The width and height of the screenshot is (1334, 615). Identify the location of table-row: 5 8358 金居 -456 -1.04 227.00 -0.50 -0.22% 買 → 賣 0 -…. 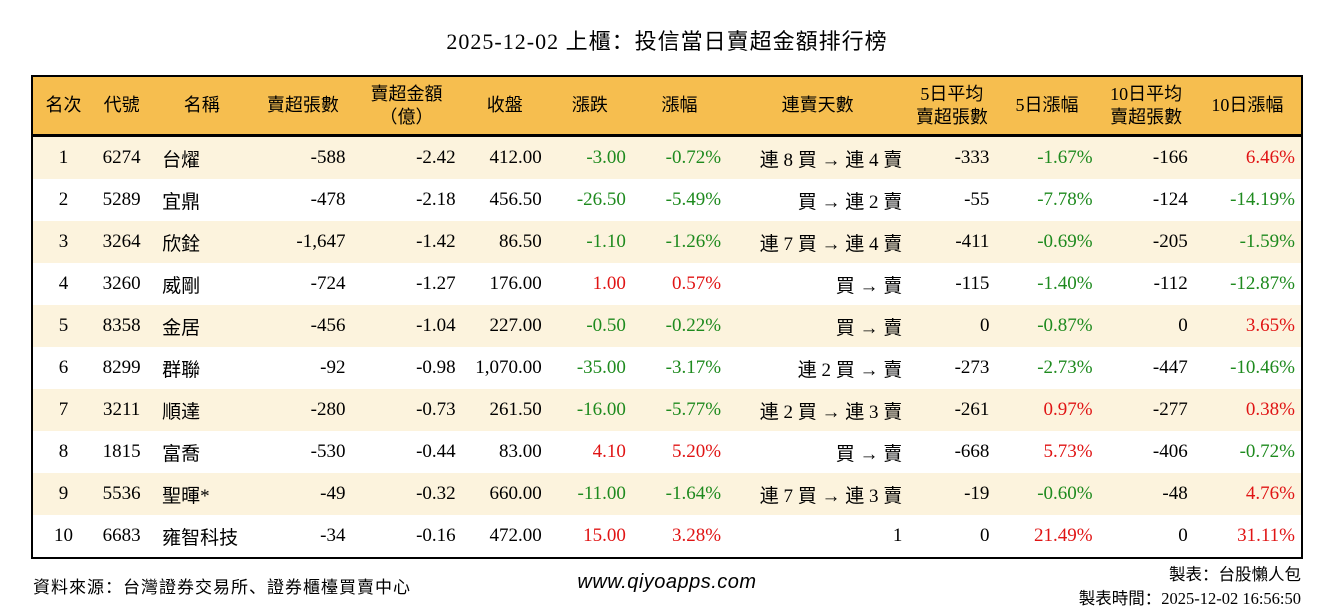
(667, 326).